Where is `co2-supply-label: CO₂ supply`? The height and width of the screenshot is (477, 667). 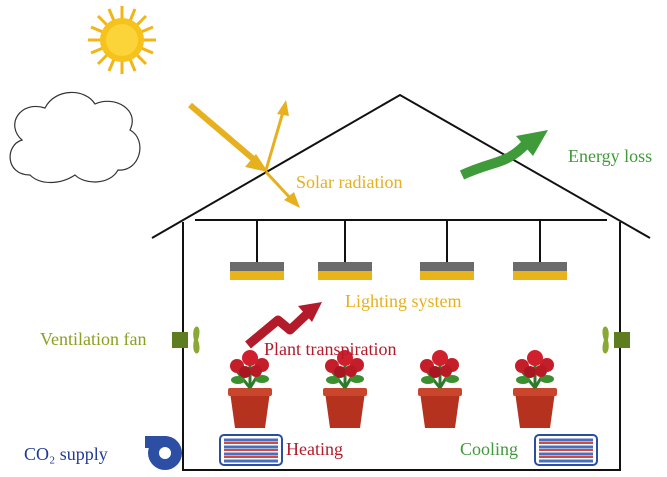 co2-supply-label: CO₂ supply is located at coordinates (66, 454).